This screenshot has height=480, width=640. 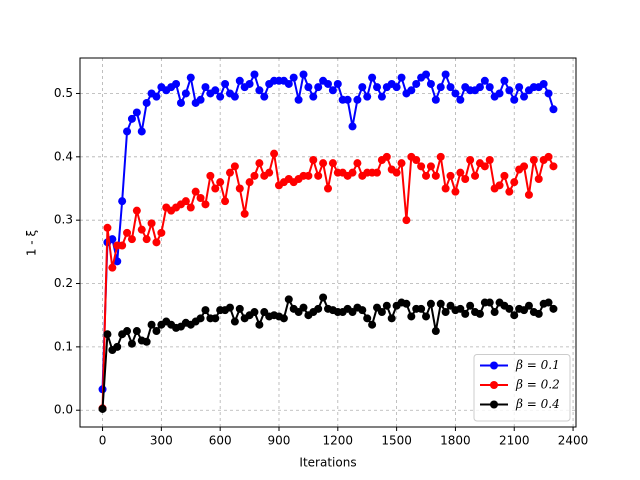 I want to click on x-tick-label: 1800, so click(x=455, y=441).